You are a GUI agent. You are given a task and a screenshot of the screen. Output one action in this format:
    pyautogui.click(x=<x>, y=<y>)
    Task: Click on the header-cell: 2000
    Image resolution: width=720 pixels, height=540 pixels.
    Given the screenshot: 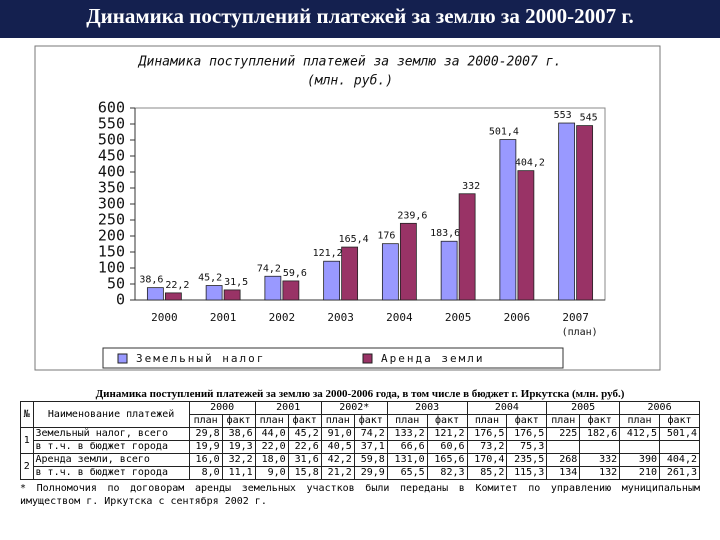 What is the action you would take?
    pyautogui.click(x=222, y=408)
    